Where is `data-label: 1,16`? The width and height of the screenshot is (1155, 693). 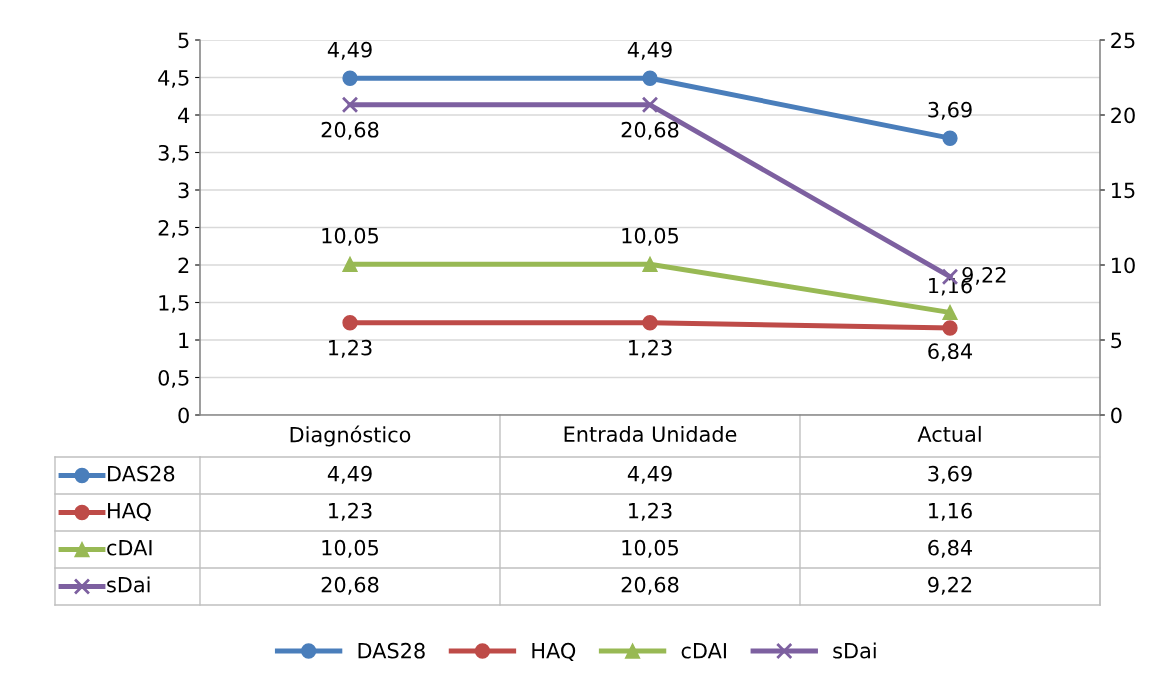
data-label: 1,16 is located at coordinates (950, 511).